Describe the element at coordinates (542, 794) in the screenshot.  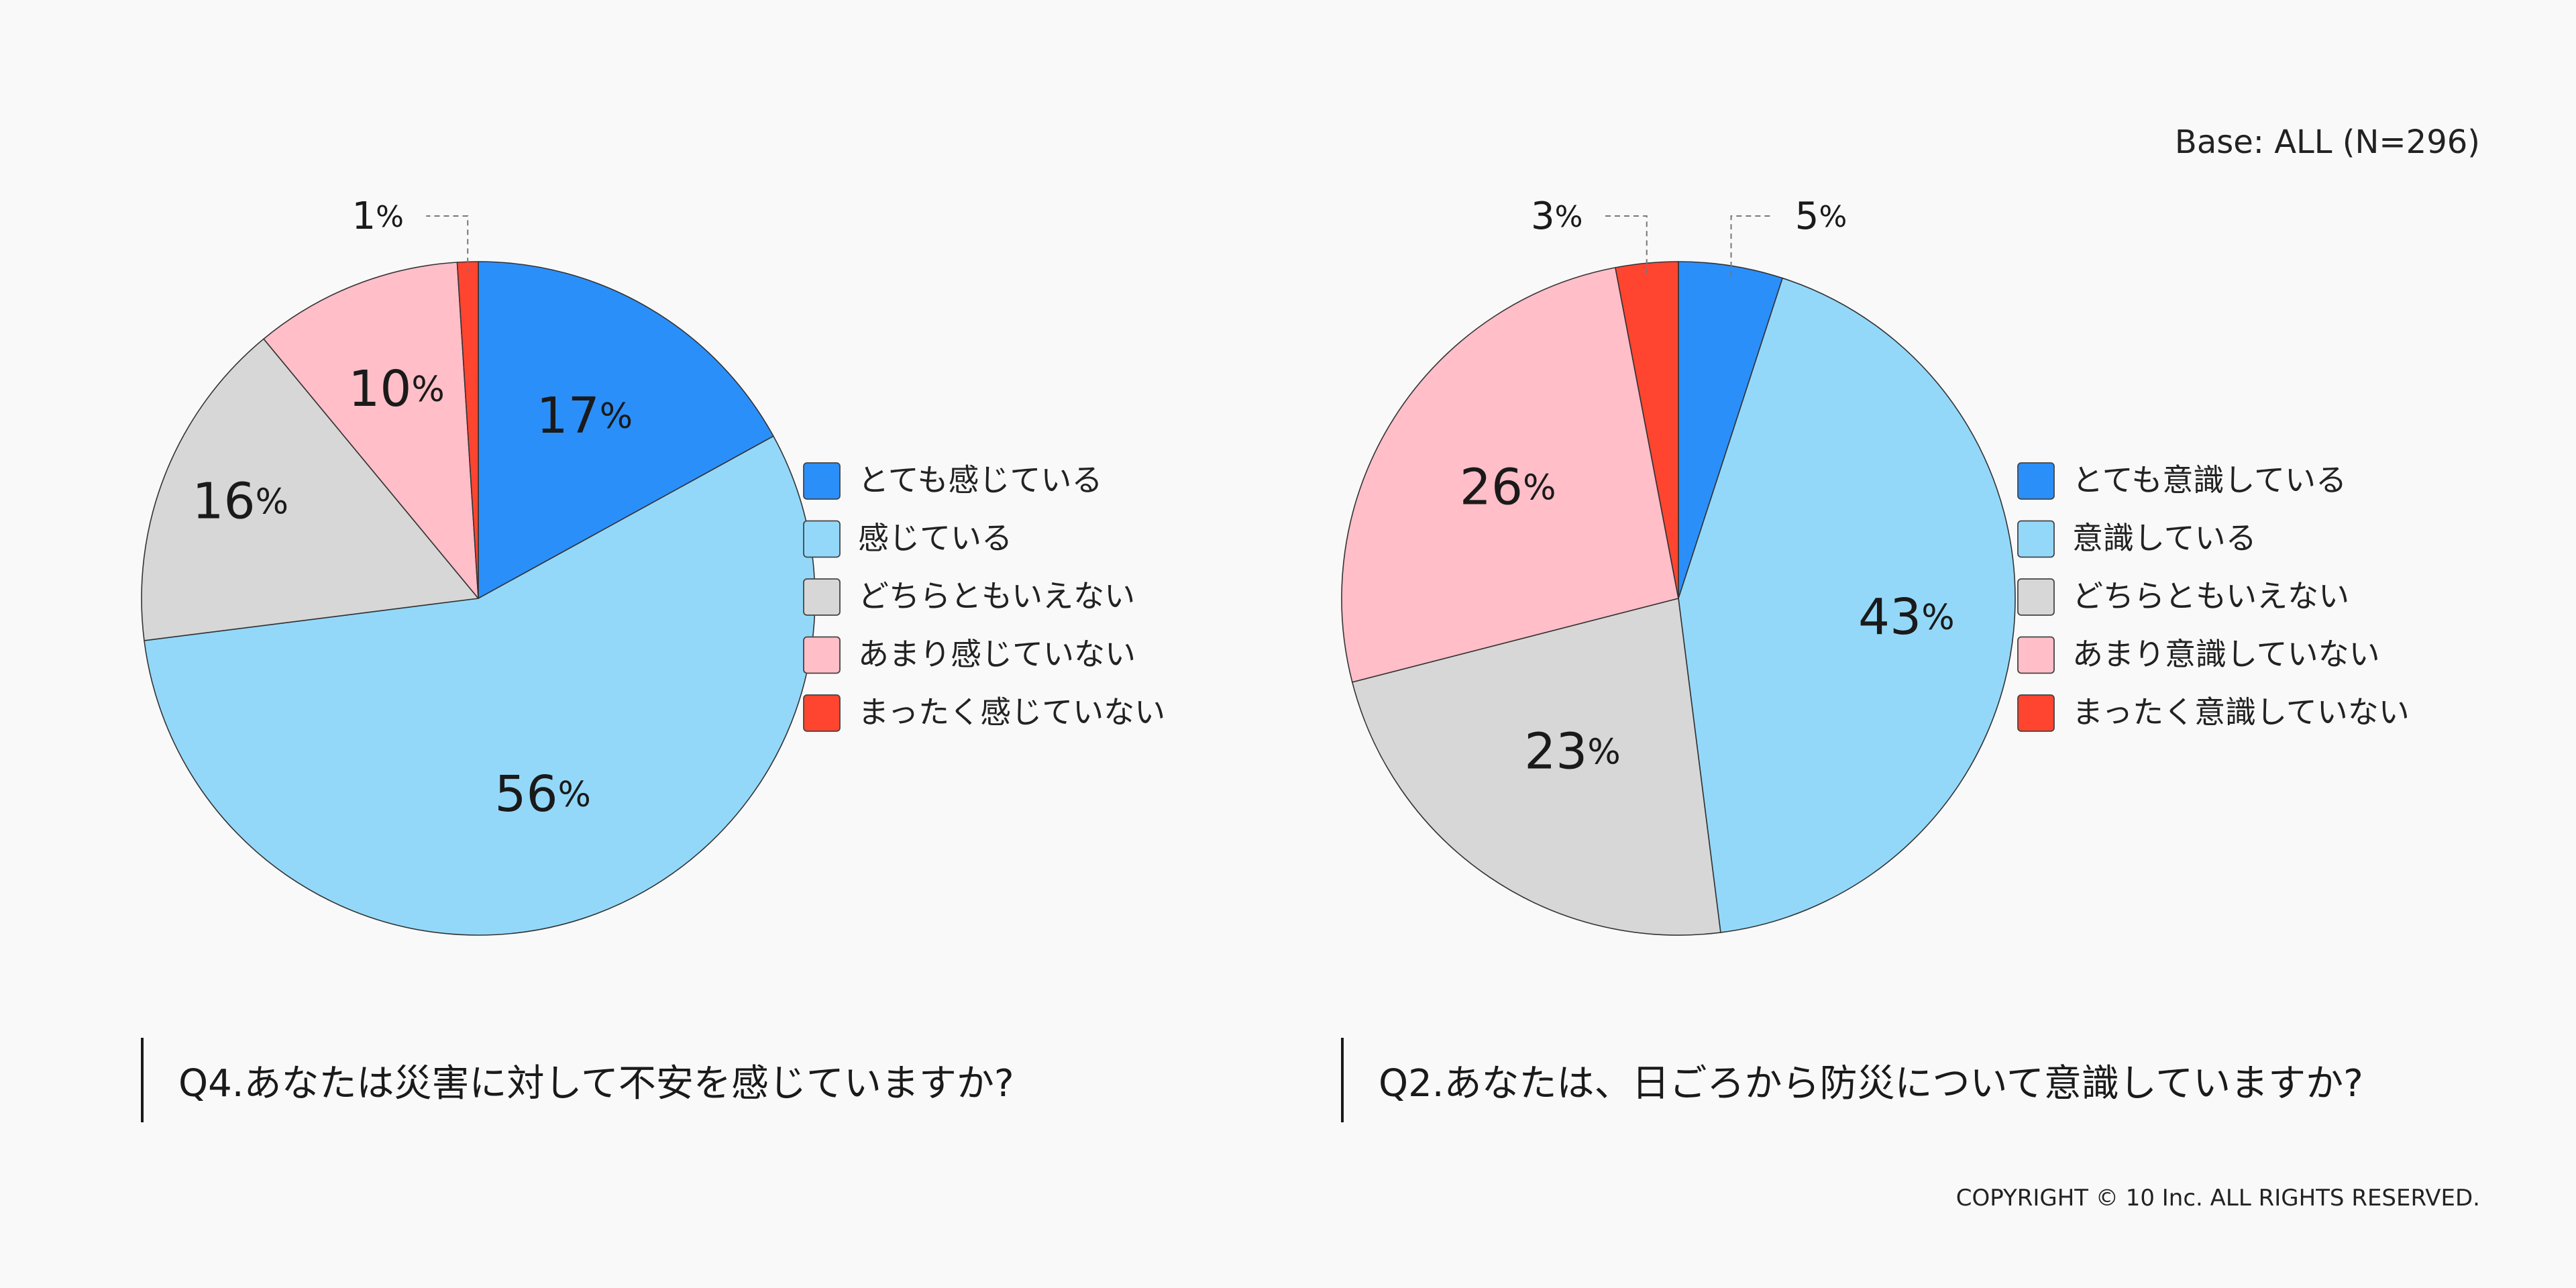
I see `slice-label-2: 56%` at that location.